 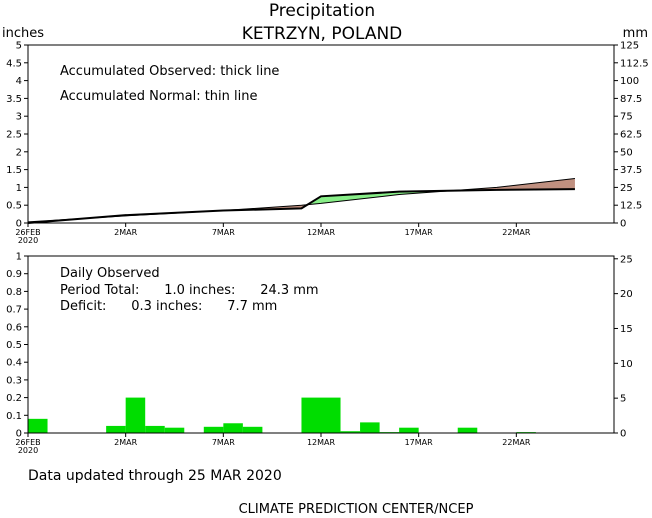 What do you see at coordinates (14, 292) in the screenshot?
I see `y-tick-label-left: 0.8` at bounding box center [14, 292].